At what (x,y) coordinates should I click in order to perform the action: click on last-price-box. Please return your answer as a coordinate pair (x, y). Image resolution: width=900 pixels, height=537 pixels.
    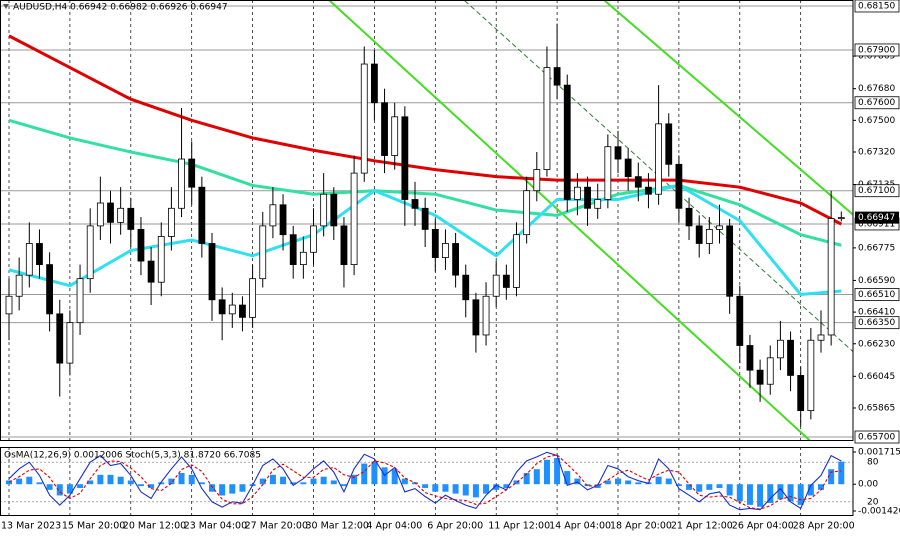
    Looking at the image, I should click on (877, 217).